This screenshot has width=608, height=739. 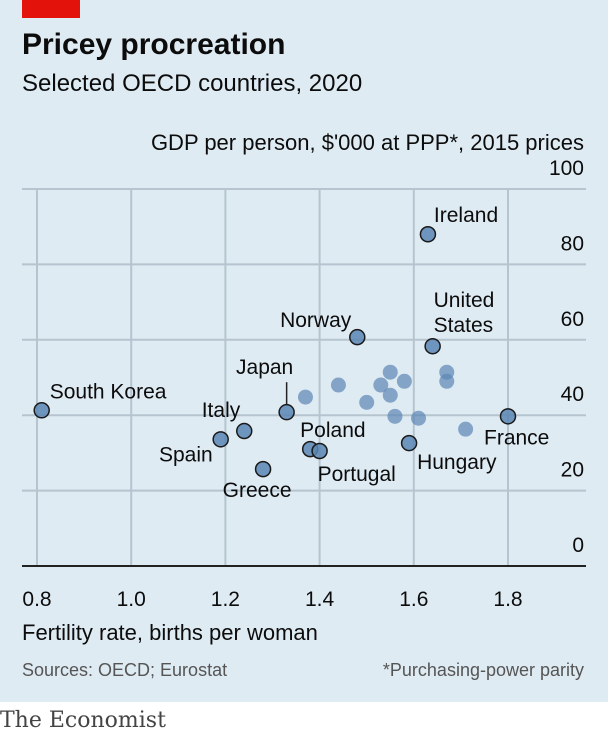 I want to click on x-tick-label: 1.0, so click(x=131, y=599).